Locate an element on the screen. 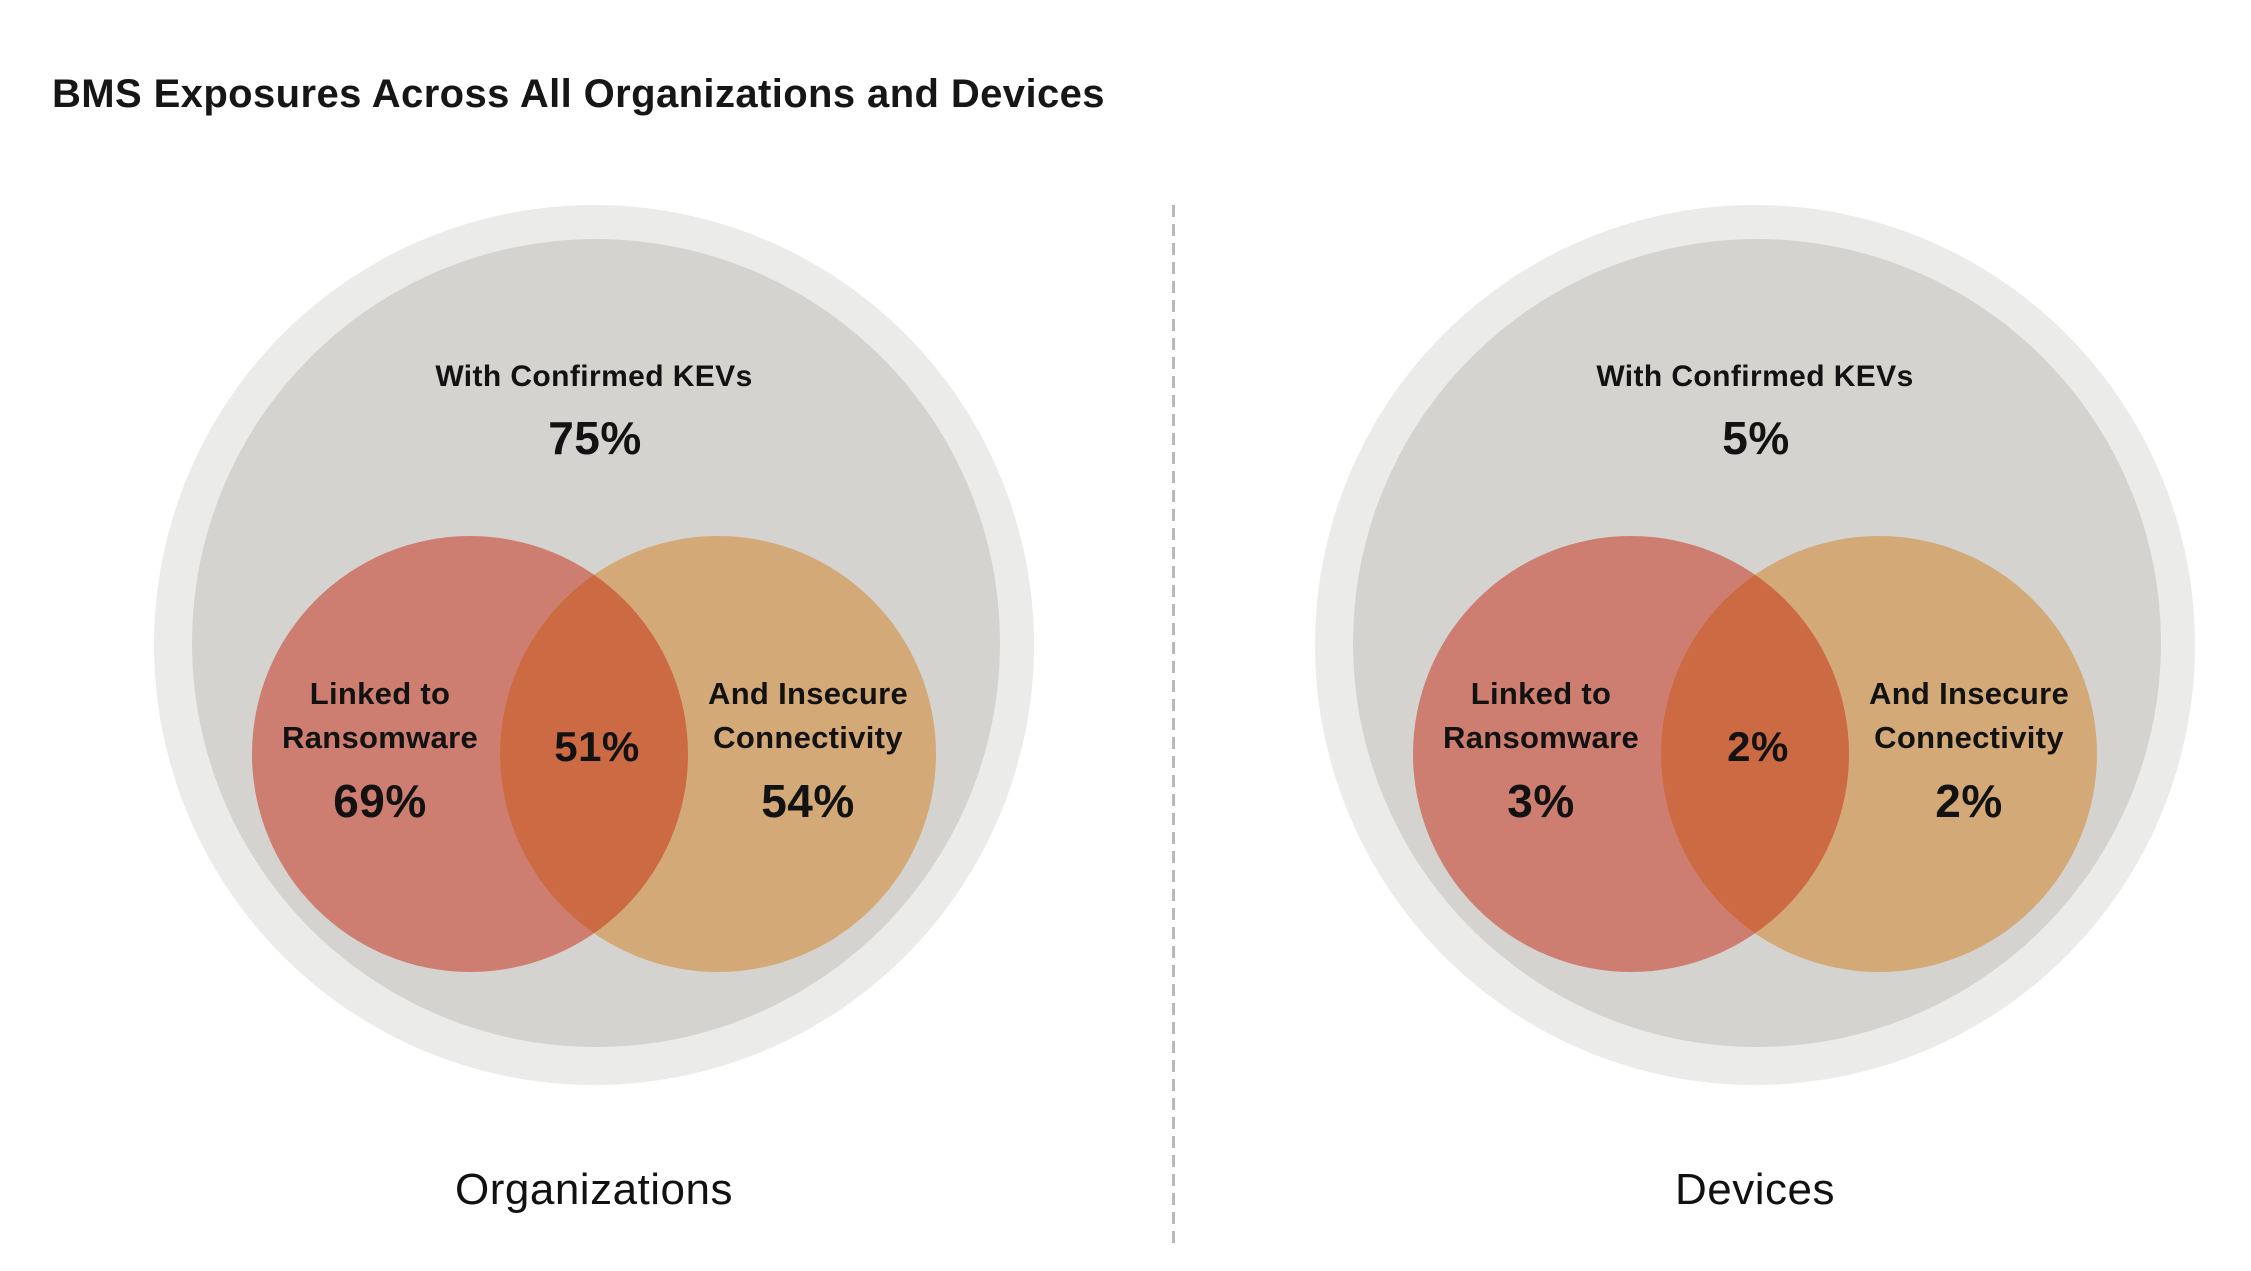  panel-divider-dashed-line is located at coordinates (1173, 725).